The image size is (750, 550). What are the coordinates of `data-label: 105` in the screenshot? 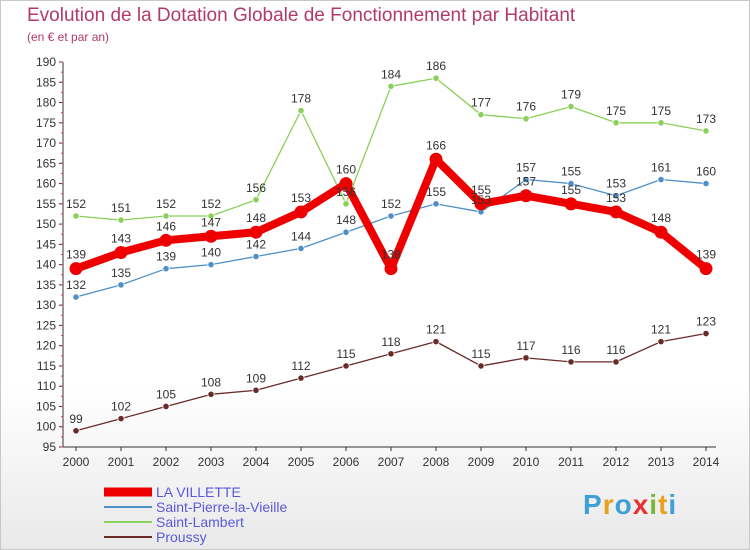 It's located at (166, 394).